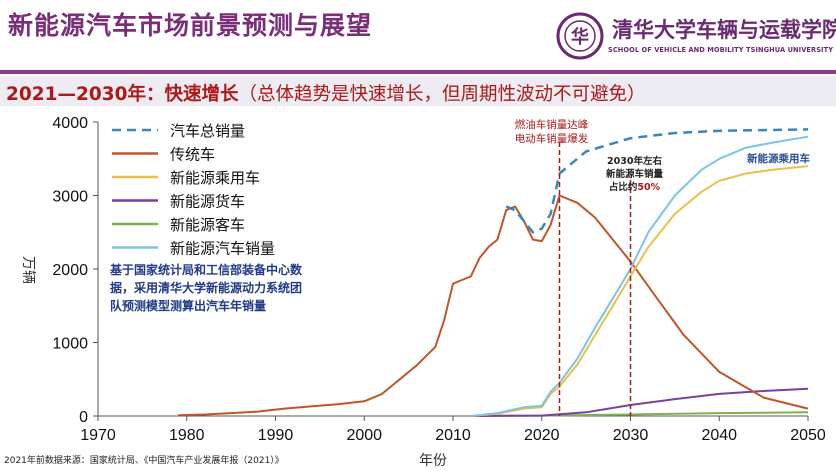 Image resolution: width=836 pixels, height=471 pixels. I want to click on y-tick-label: 2000, so click(70, 270).